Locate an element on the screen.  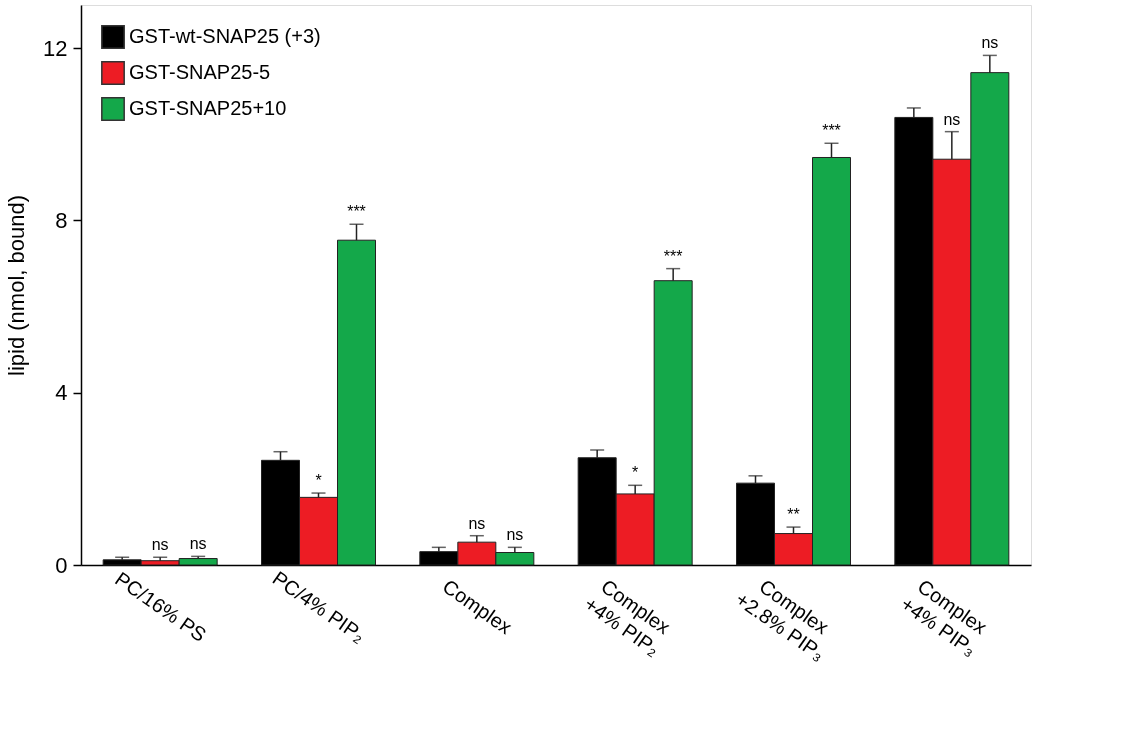
y-tick-label: 0 is located at coordinates (61, 565).